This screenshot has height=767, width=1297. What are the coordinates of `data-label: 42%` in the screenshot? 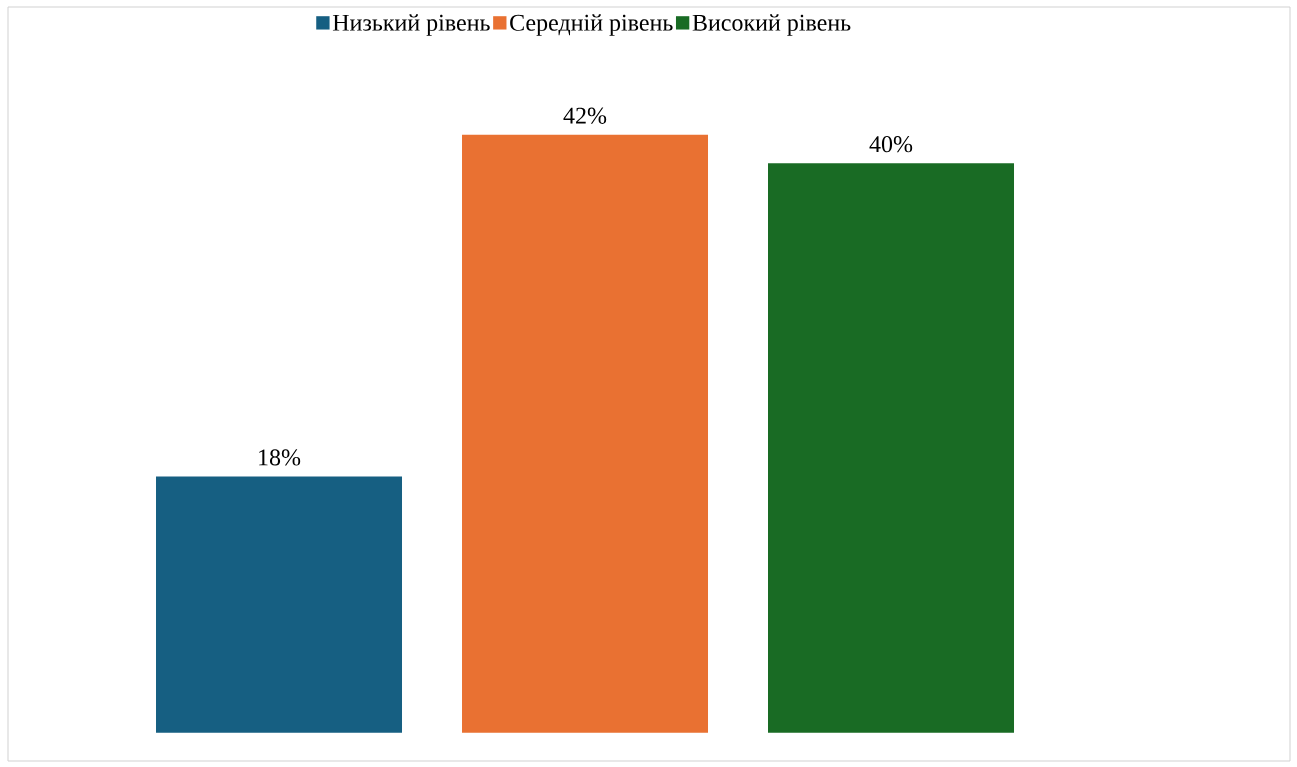 It's located at (585, 115).